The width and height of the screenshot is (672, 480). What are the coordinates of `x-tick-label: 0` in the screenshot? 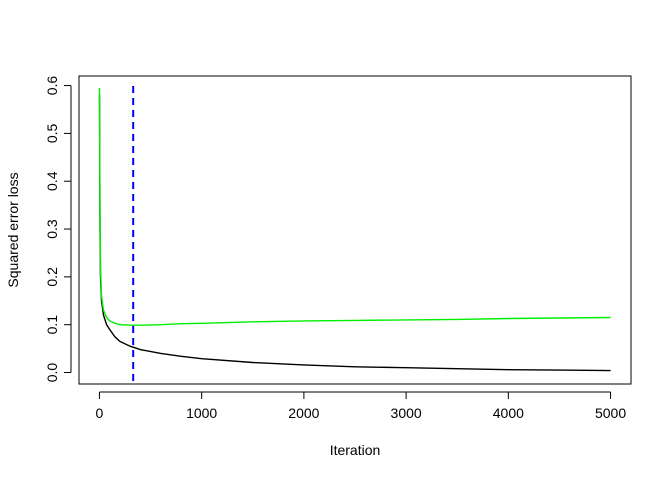 It's located at (100, 413).